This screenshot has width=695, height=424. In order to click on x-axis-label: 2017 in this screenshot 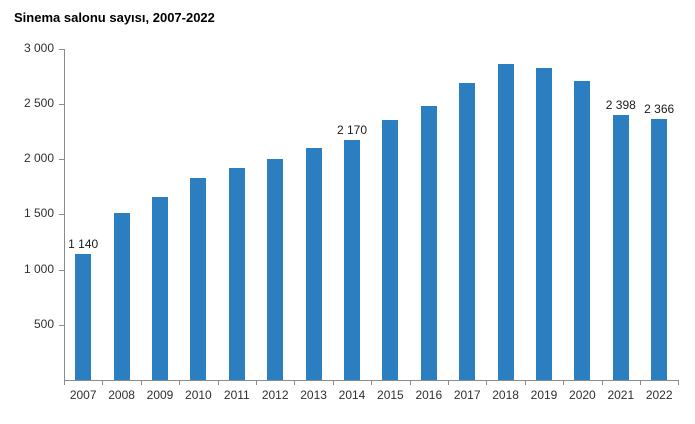, I will do `click(467, 395)`.